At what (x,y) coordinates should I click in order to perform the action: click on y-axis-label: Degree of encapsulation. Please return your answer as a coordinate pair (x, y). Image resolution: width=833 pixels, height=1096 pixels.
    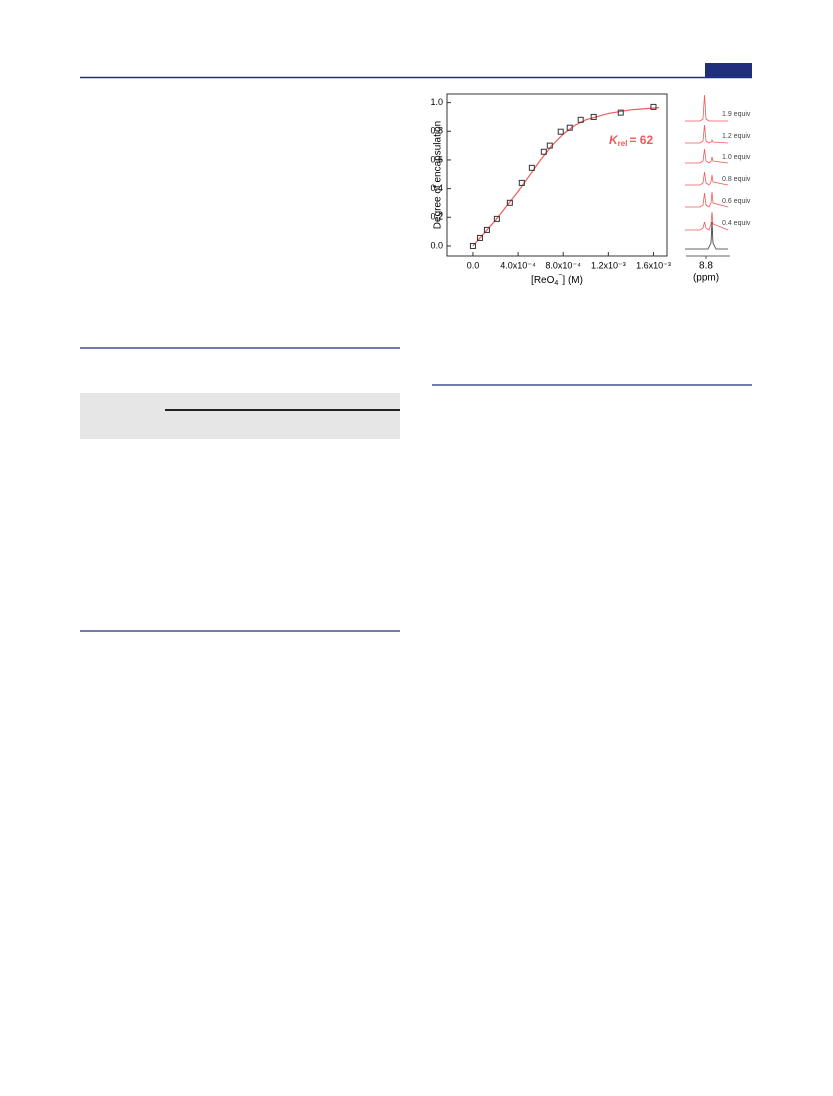
    Looking at the image, I should click on (438, 175).